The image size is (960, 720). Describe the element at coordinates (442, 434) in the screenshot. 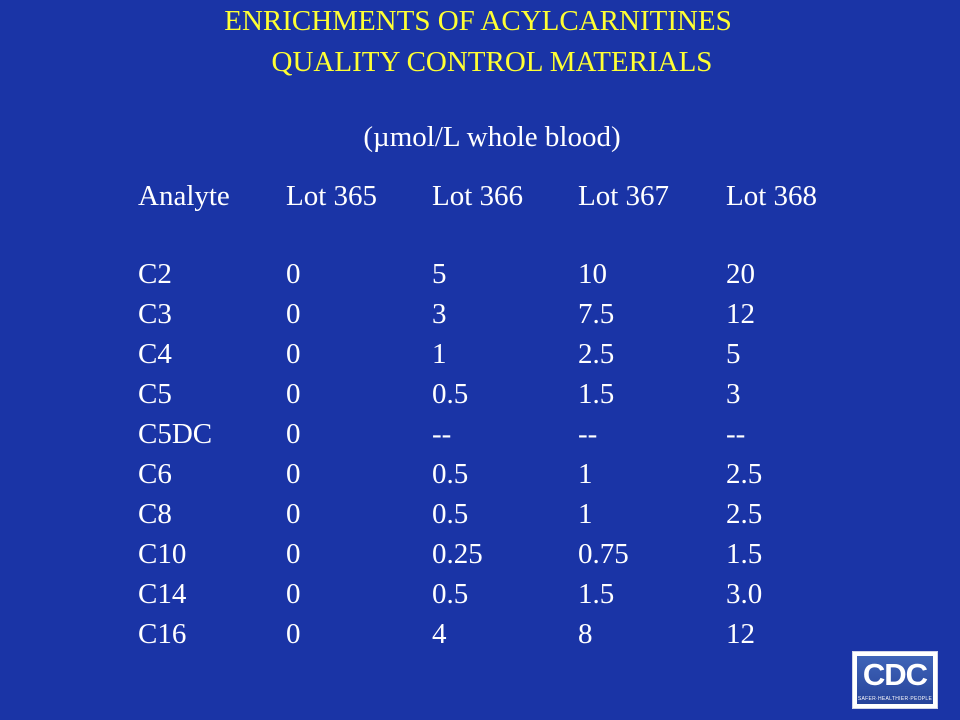

I see `cell-lot-366: --` at that location.